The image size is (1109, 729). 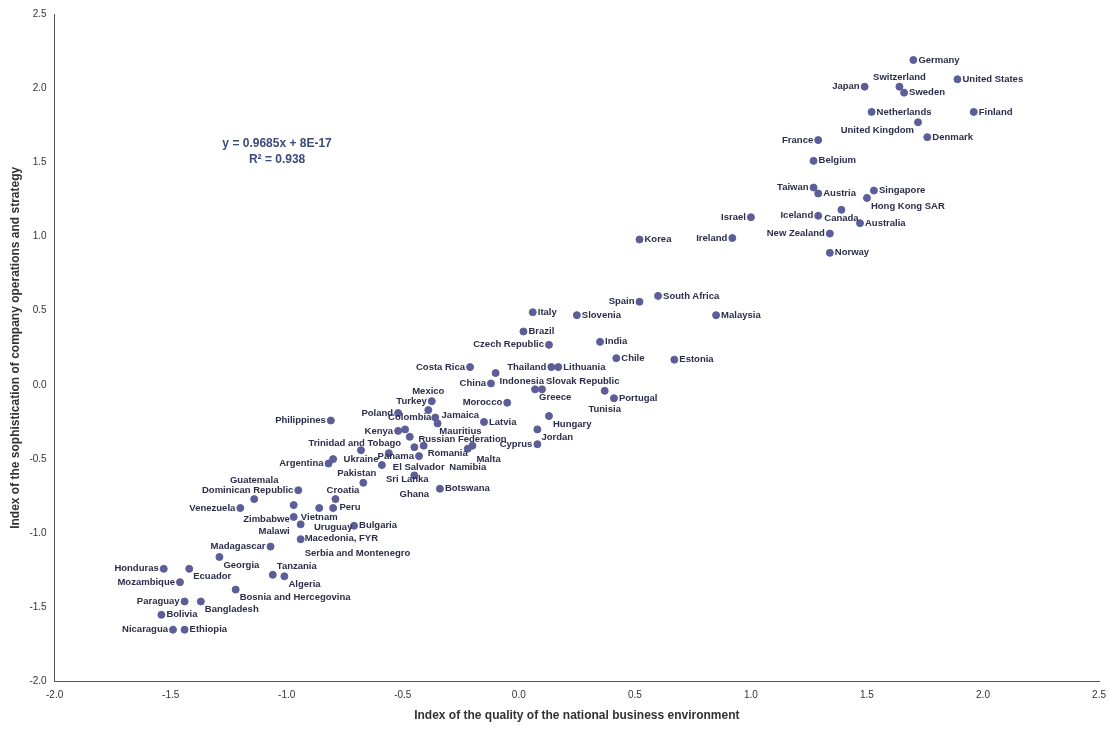 I want to click on annotation: Mozambique, so click(x=146, y=581).